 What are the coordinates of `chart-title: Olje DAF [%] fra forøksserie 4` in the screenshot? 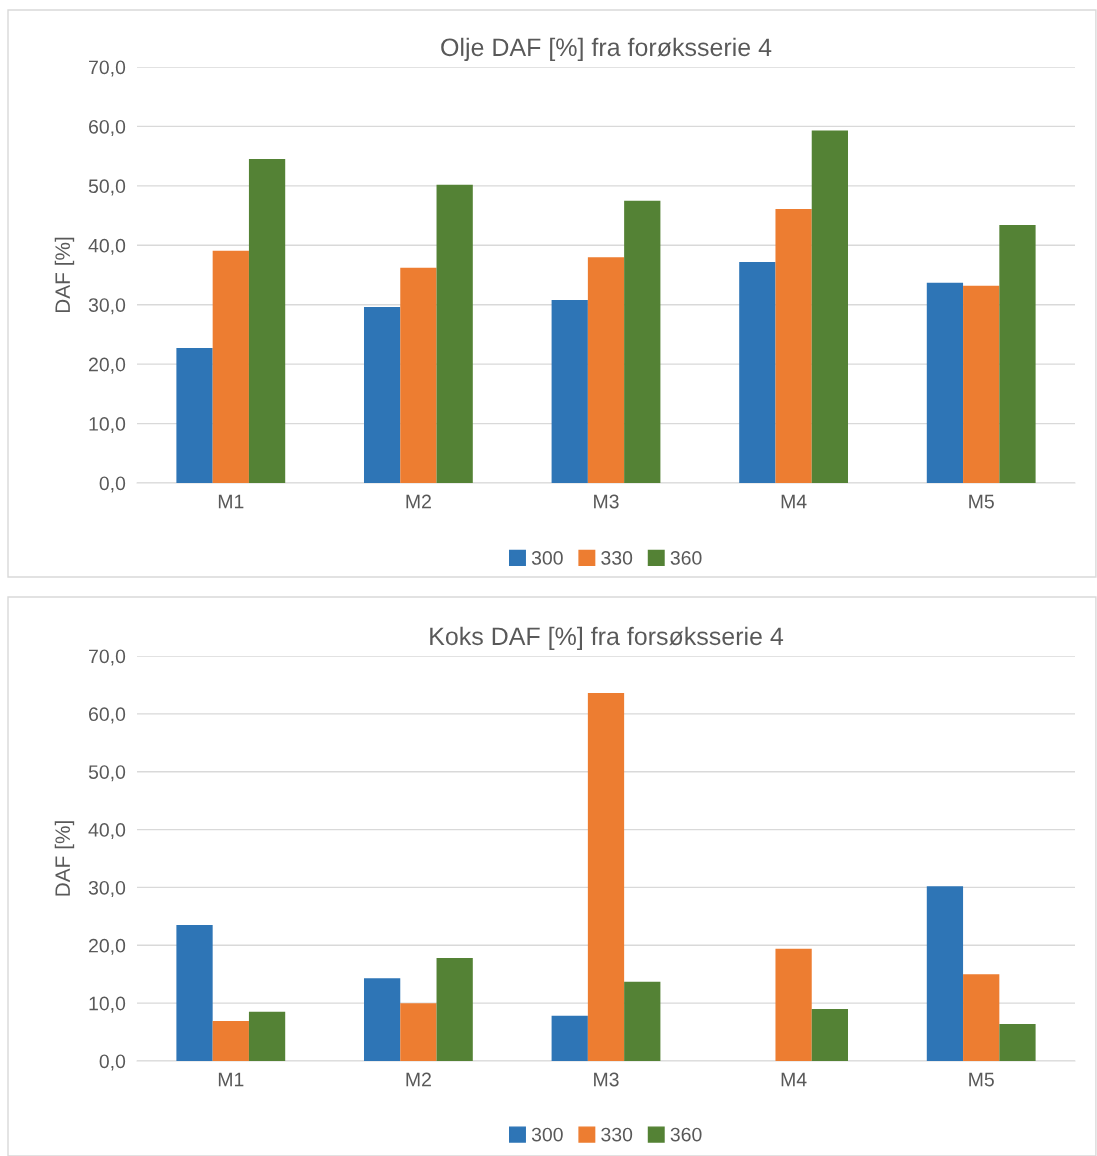 It's located at (606, 49).